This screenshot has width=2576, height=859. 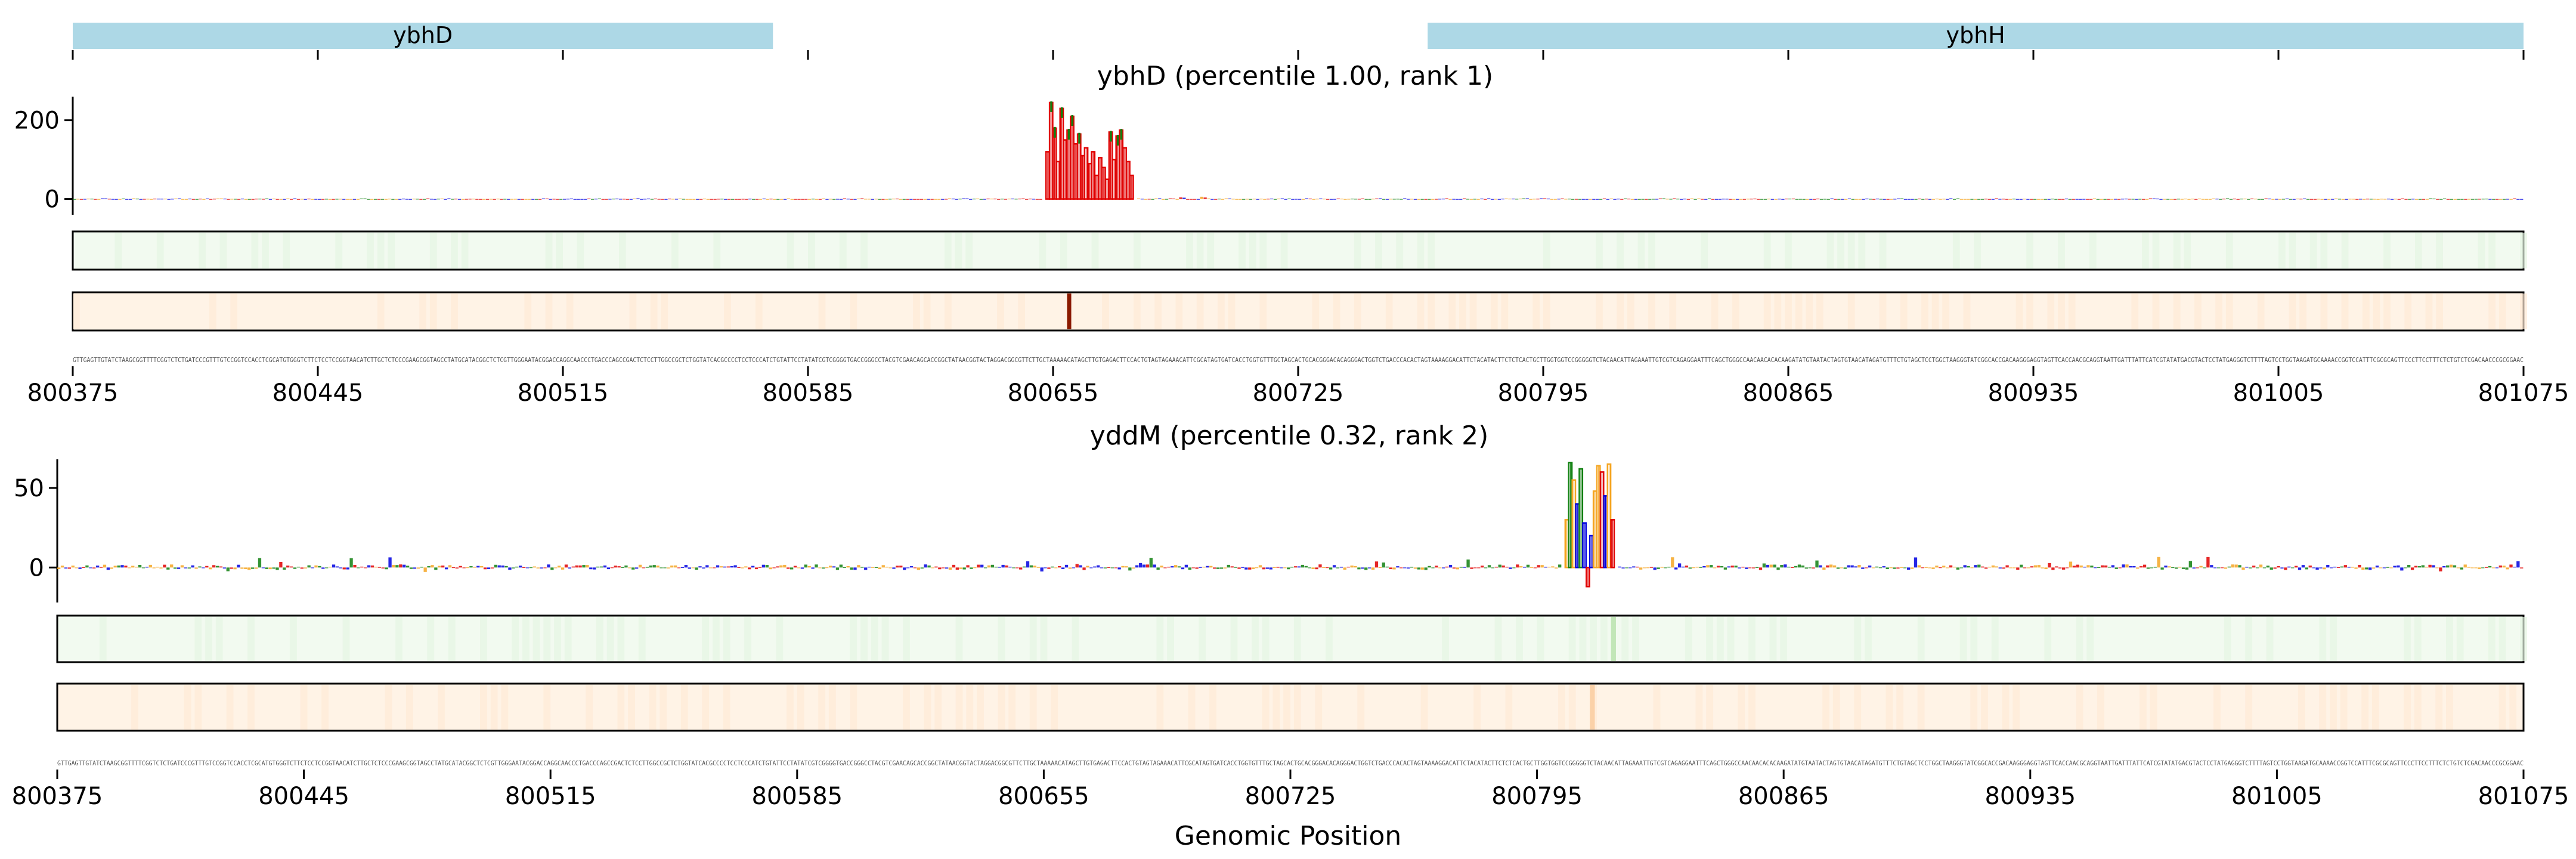 I want to click on gene-bar-ybhH, so click(x=1976, y=36).